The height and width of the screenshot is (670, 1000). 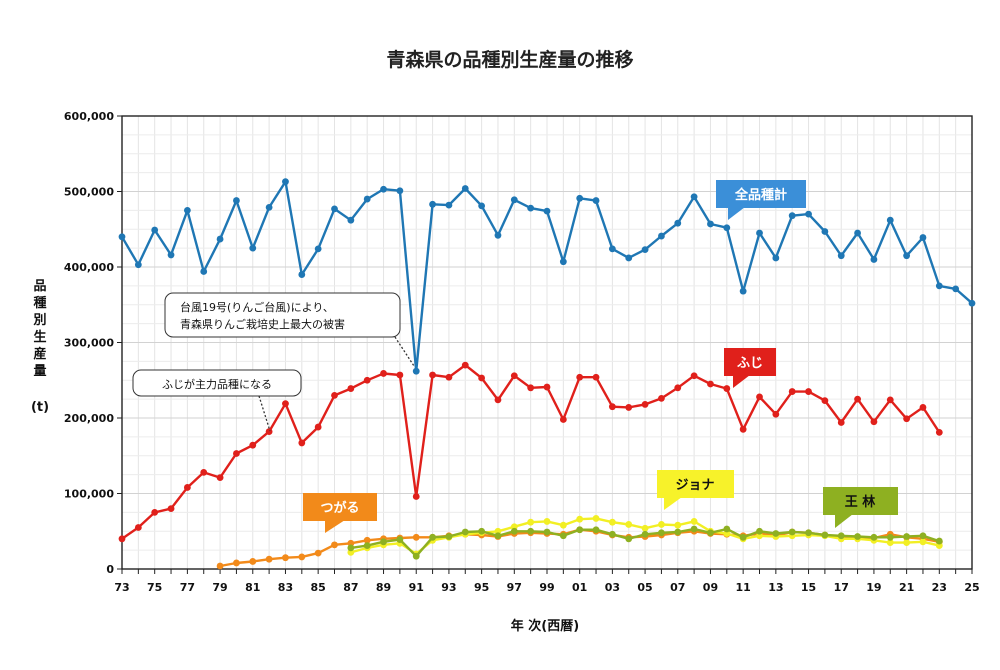 What do you see at coordinates (481, 587) in the screenshot?
I see `x-tick-label: 95` at bounding box center [481, 587].